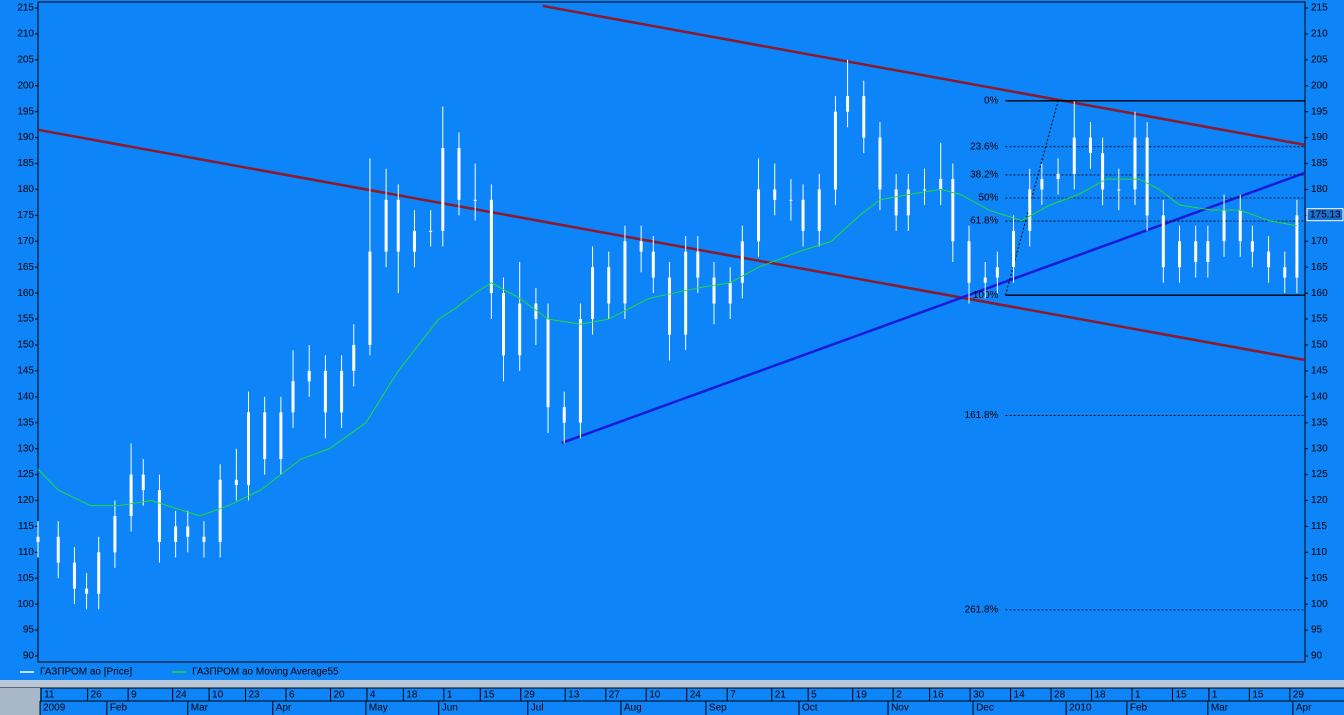 The image size is (1344, 715). Describe the element at coordinates (984, 175) in the screenshot. I see `fib-label: 38.2%` at that location.